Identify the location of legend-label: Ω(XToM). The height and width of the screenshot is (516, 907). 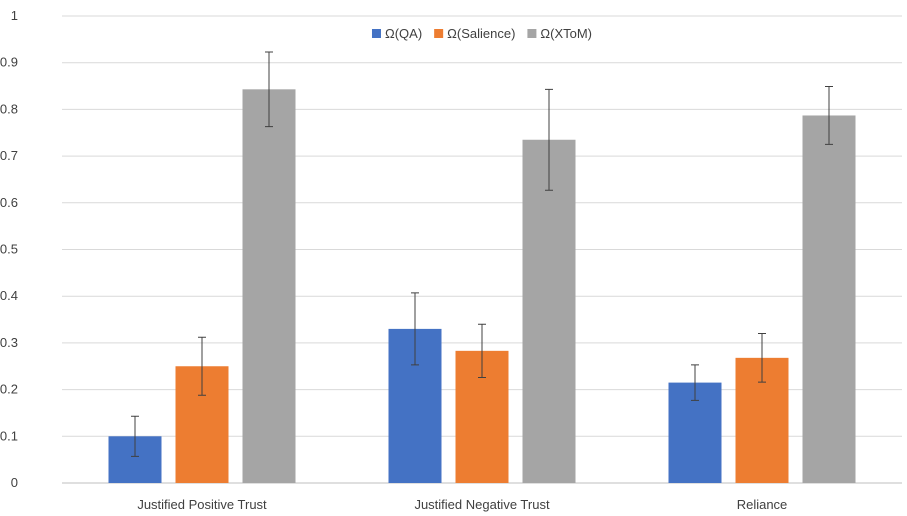
(566, 33).